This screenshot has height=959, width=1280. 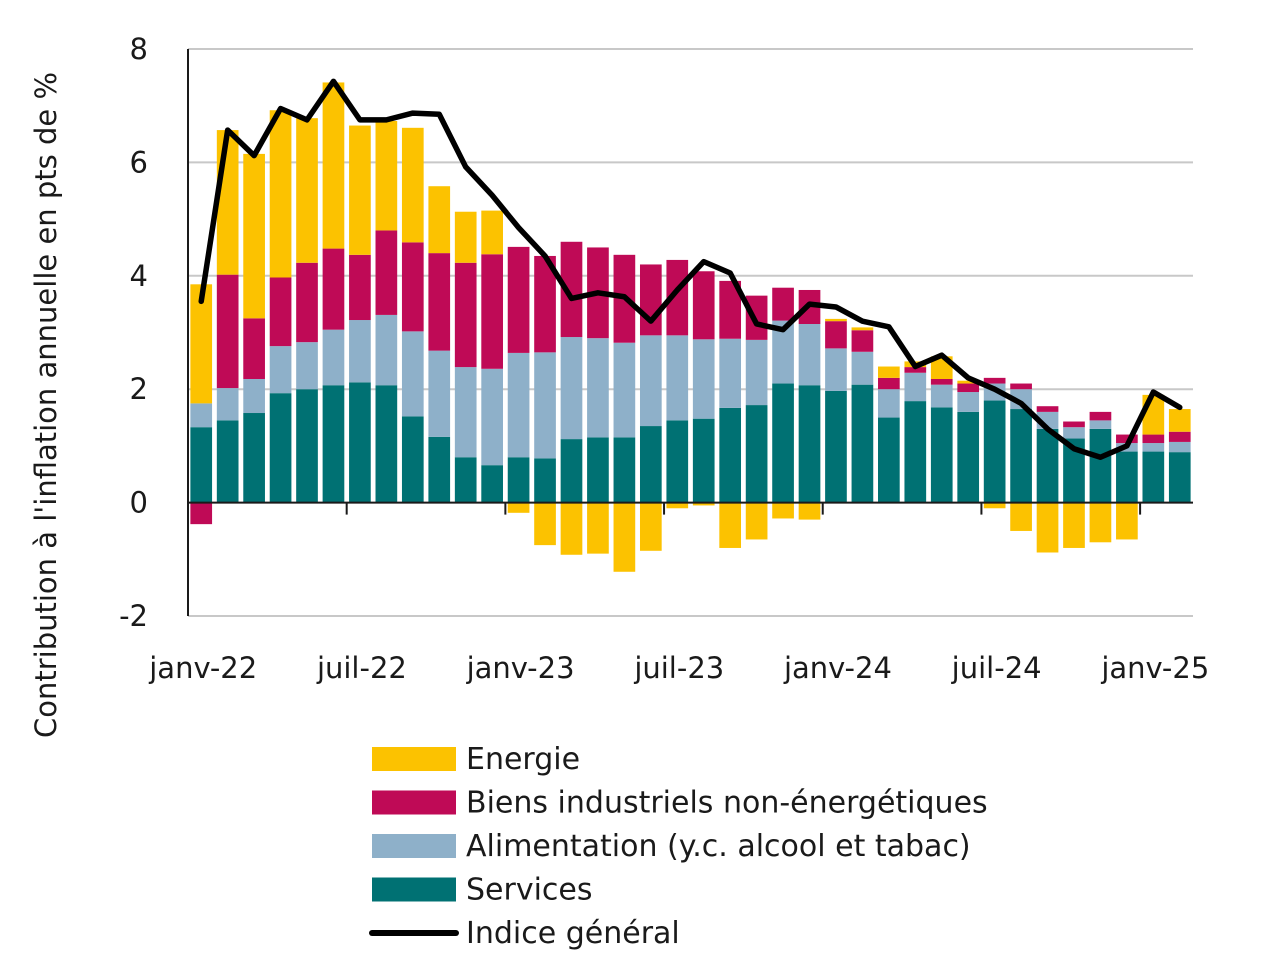 What do you see at coordinates (133, 616) in the screenshot?
I see `y-tick-label: -2` at bounding box center [133, 616].